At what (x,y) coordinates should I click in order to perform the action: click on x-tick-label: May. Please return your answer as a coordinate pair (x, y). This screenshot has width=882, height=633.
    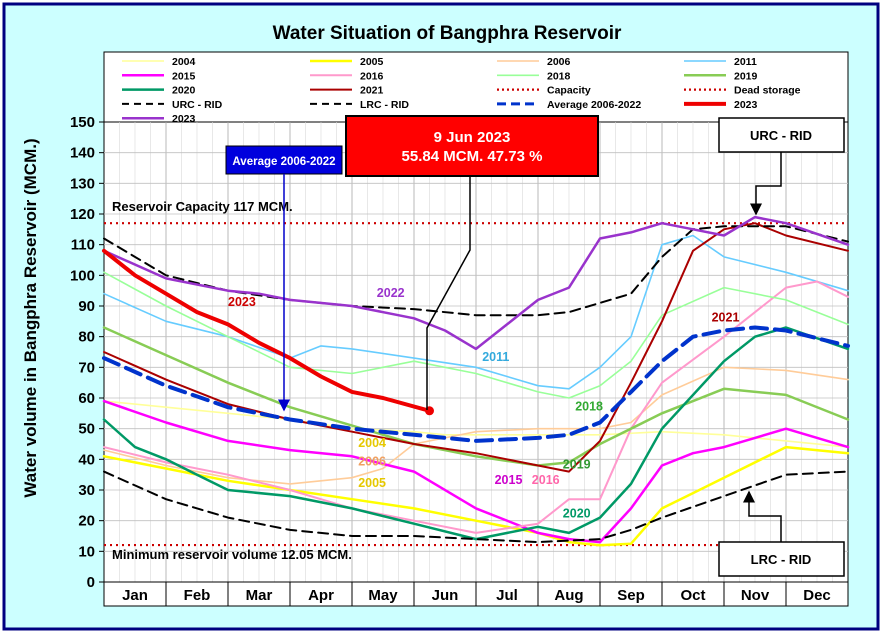
    Looking at the image, I should click on (383, 595).